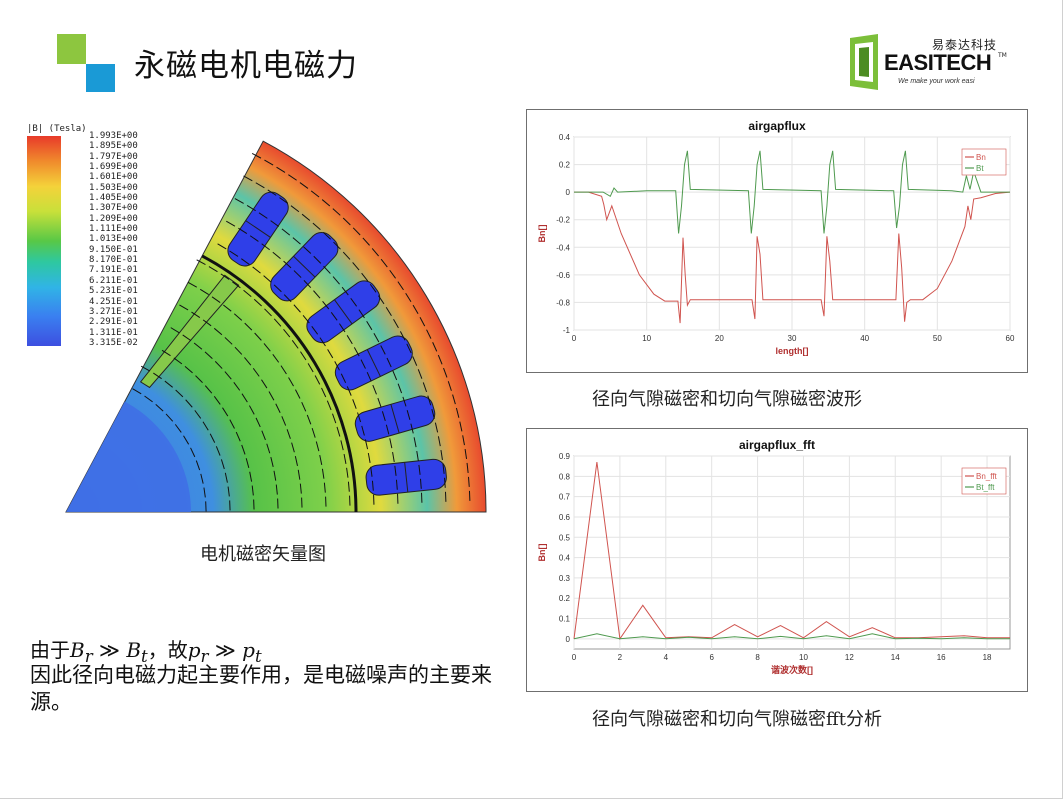 Image resolution: width=1063 pixels, height=799 pixels. Describe the element at coordinates (563, 220) in the screenshot. I see `y-tick-label: -0.2` at that location.